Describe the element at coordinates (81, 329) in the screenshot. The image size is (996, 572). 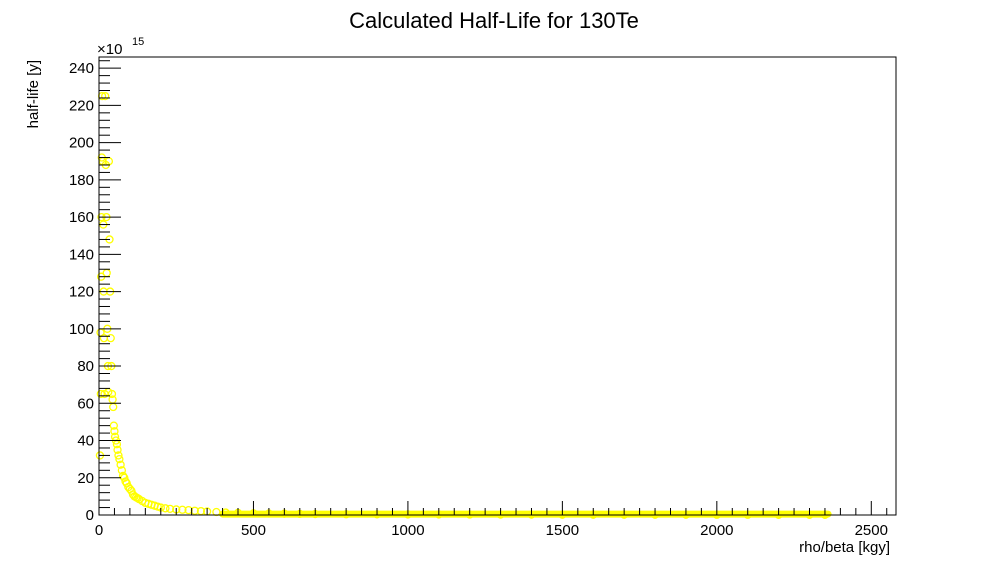
I see `y-tick-label: 100` at that location.